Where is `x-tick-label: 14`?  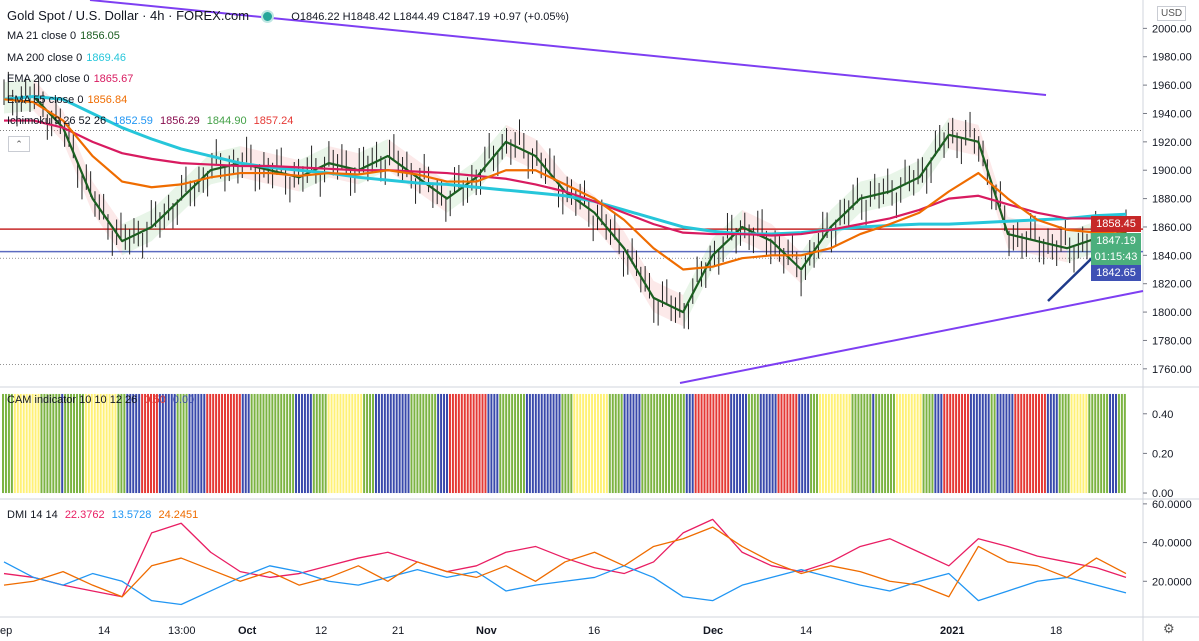
x-tick-label: 14 is located at coordinates (806, 631).